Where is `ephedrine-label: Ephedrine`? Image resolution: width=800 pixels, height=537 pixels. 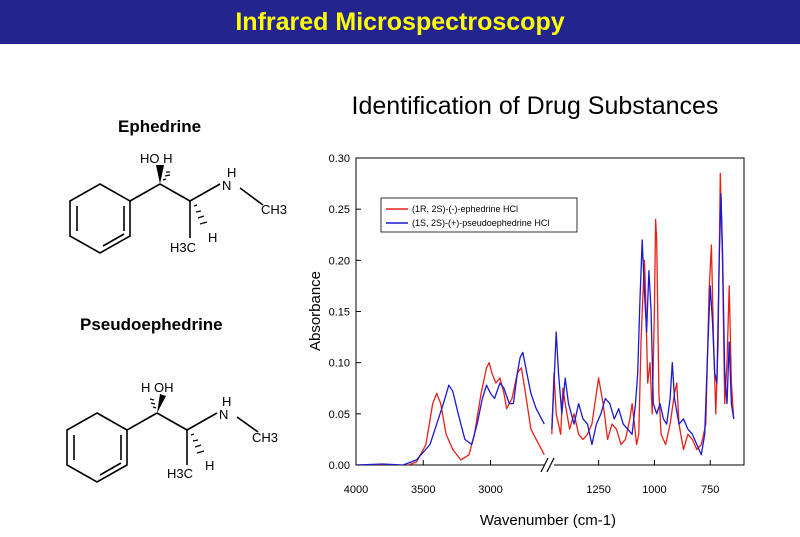 ephedrine-label: Ephedrine is located at coordinates (160, 126).